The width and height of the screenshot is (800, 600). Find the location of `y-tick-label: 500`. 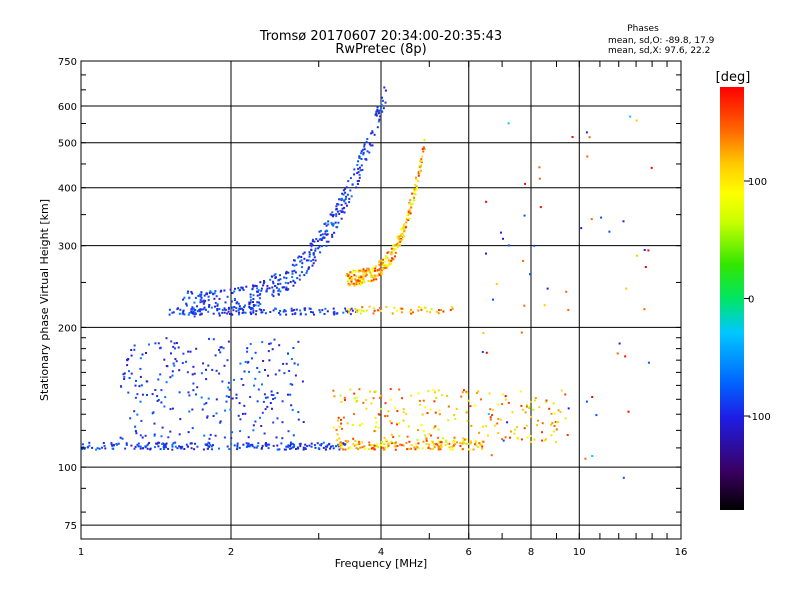

y-tick-label: 500 is located at coordinates (67, 144).